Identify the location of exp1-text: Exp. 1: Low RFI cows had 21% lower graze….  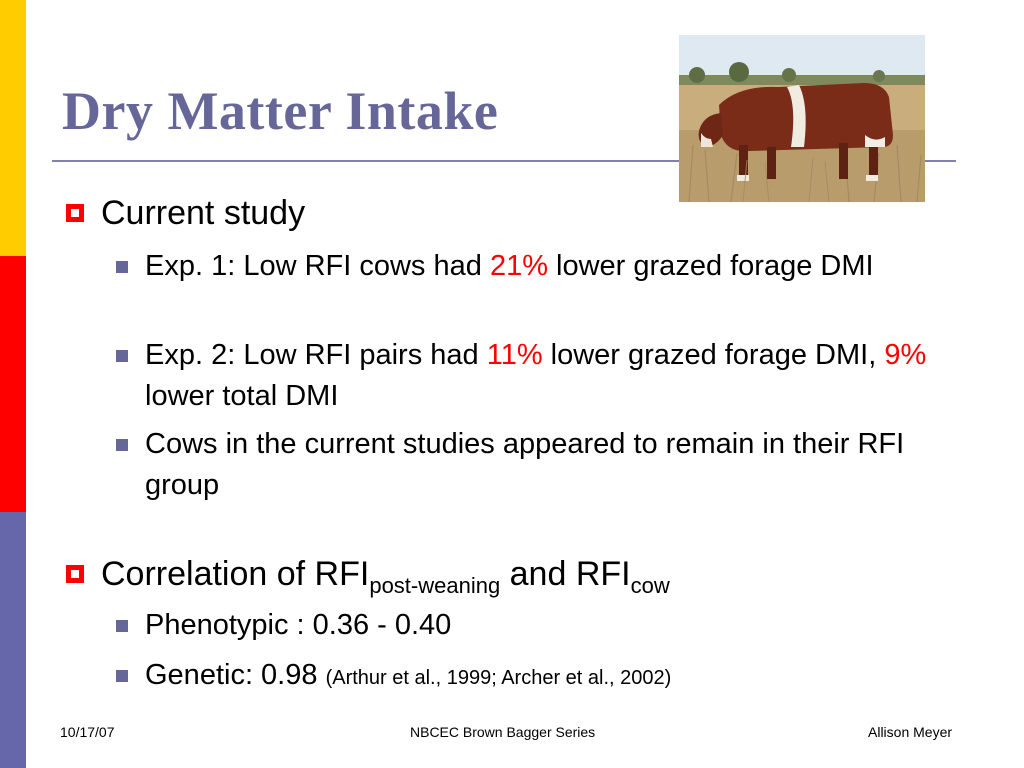
(509, 266).